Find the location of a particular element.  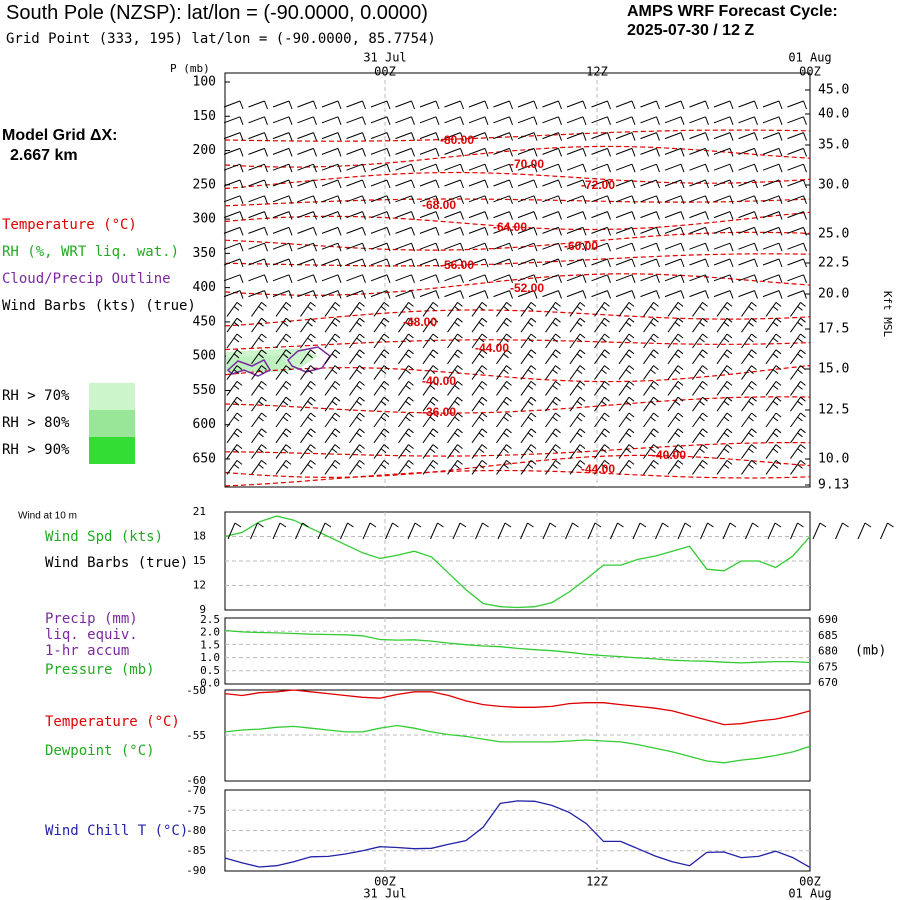

height-axis-label: Kft MSL is located at coordinates (887, 314).